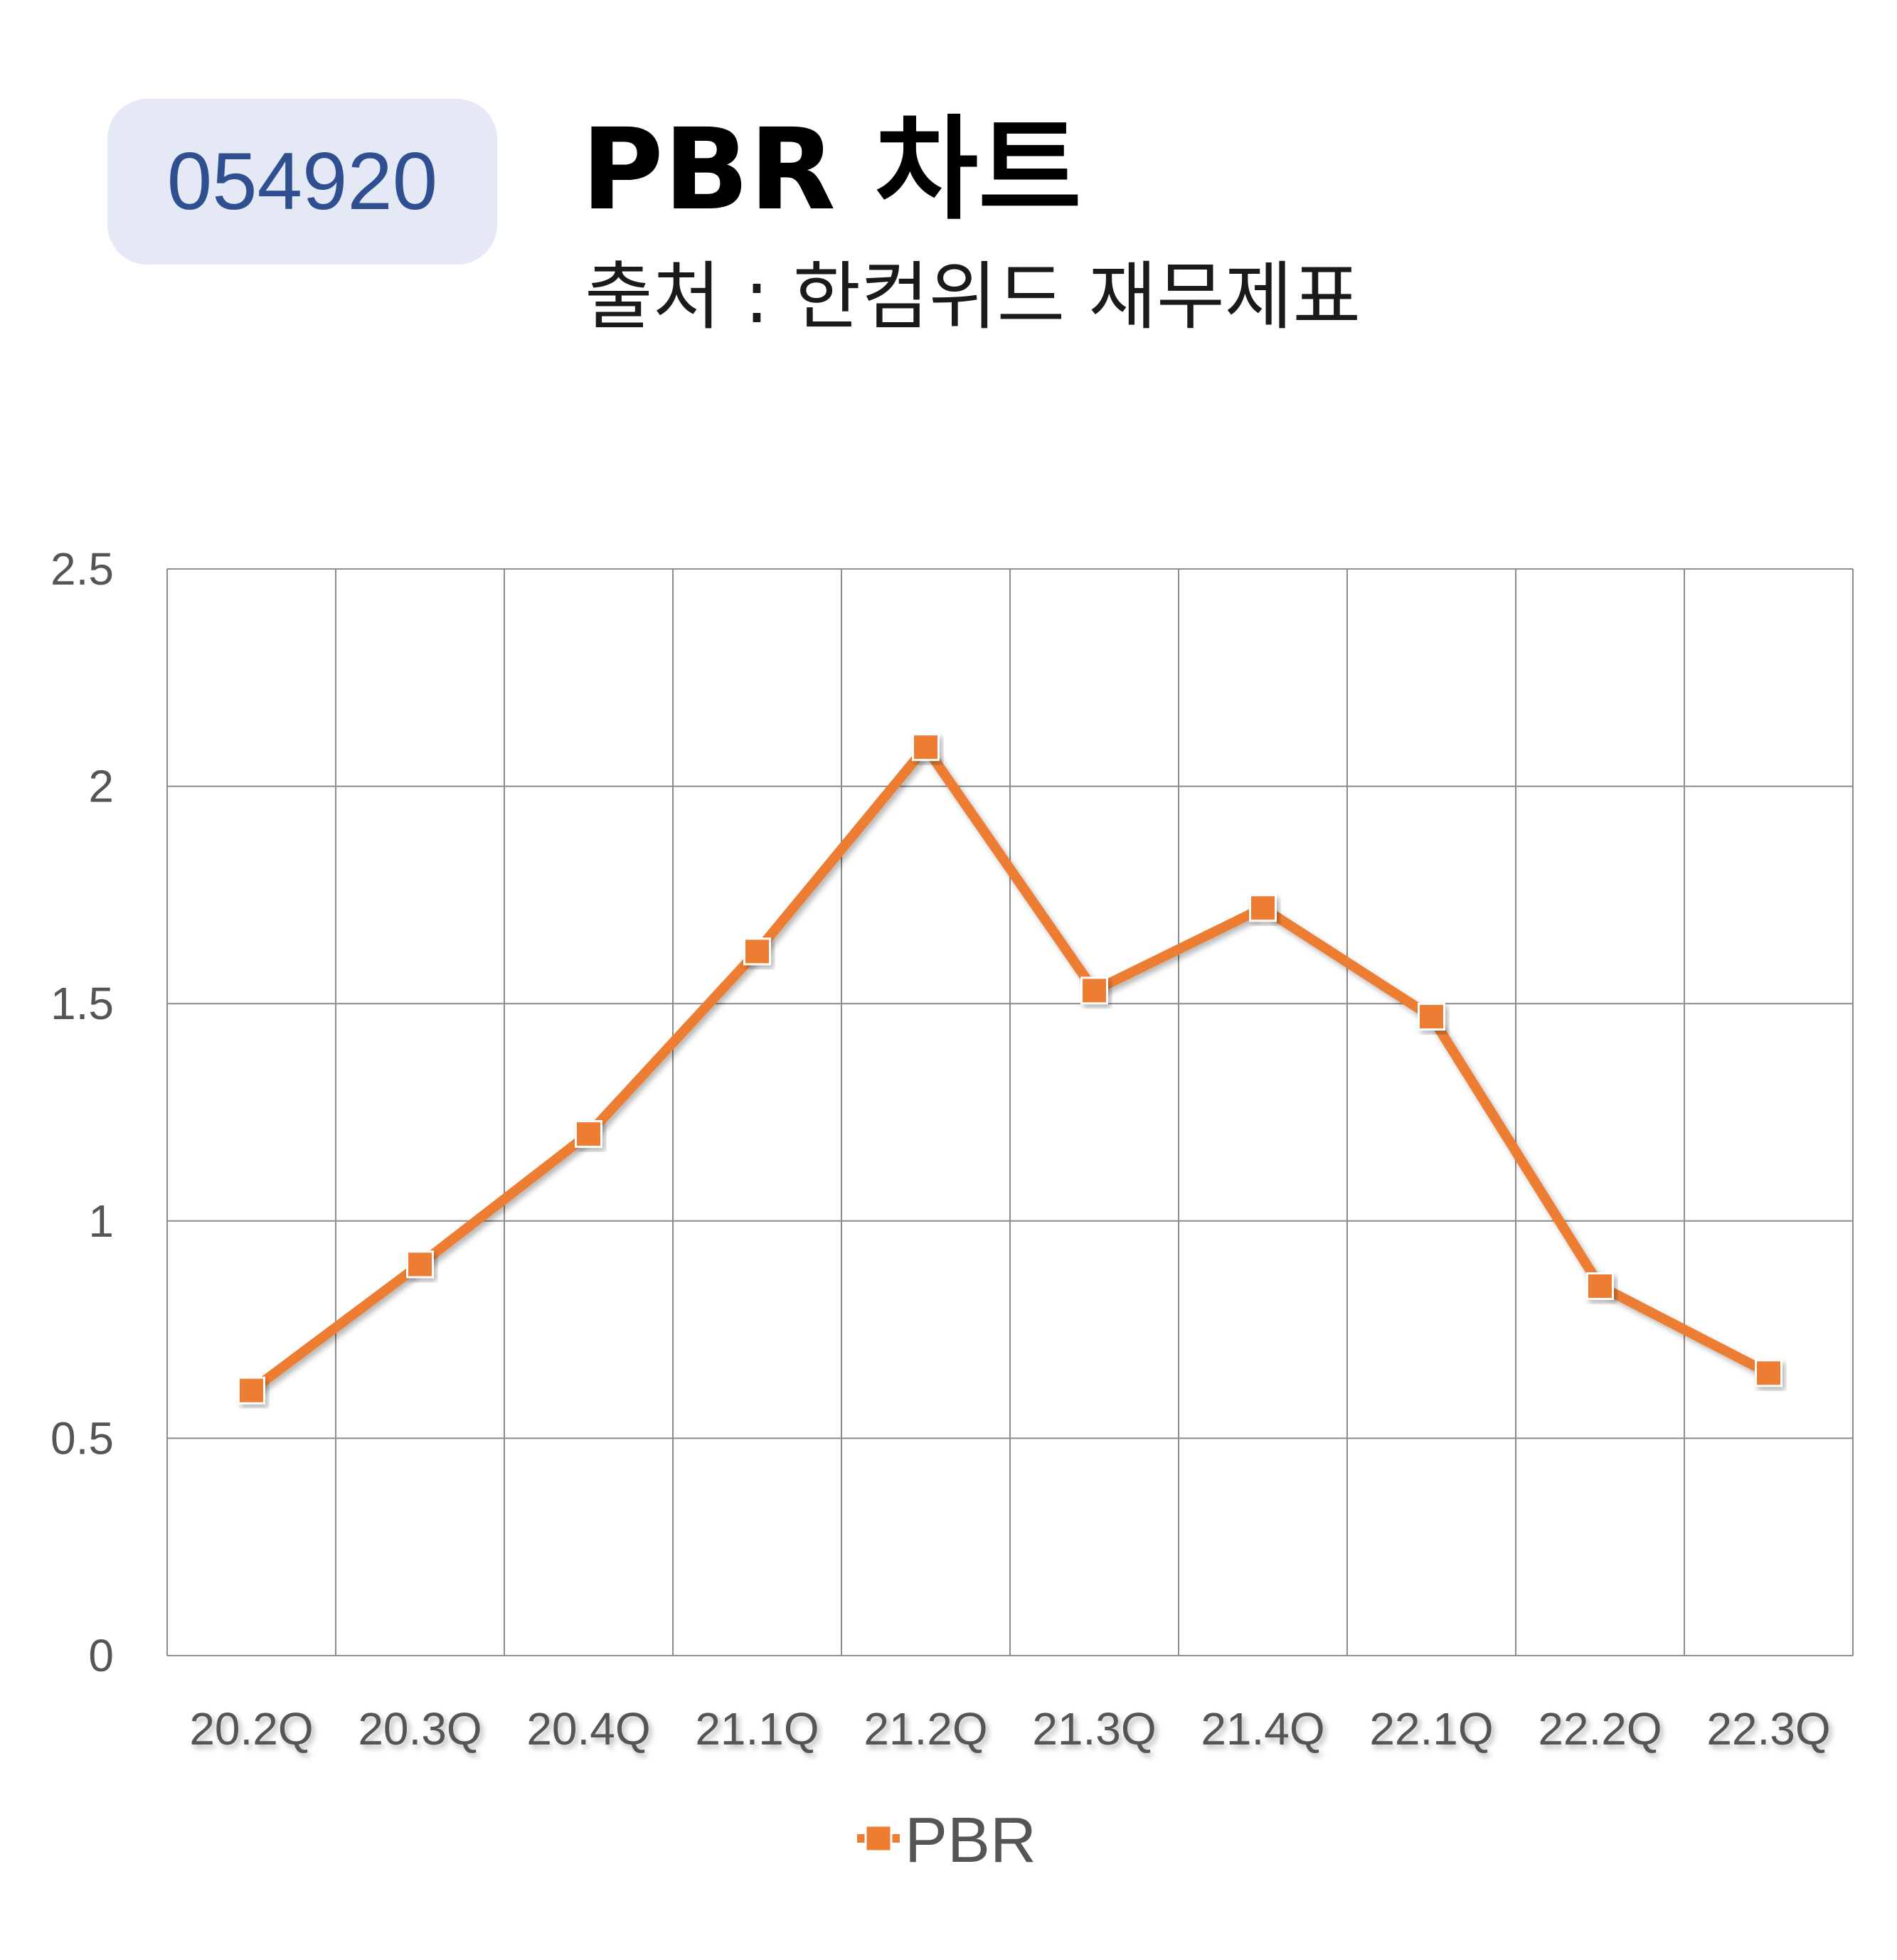 Image resolution: width=1897 pixels, height=1960 pixels. What do you see at coordinates (420, 1728) in the screenshot?
I see `x-tick-label: 20.3Q` at bounding box center [420, 1728].